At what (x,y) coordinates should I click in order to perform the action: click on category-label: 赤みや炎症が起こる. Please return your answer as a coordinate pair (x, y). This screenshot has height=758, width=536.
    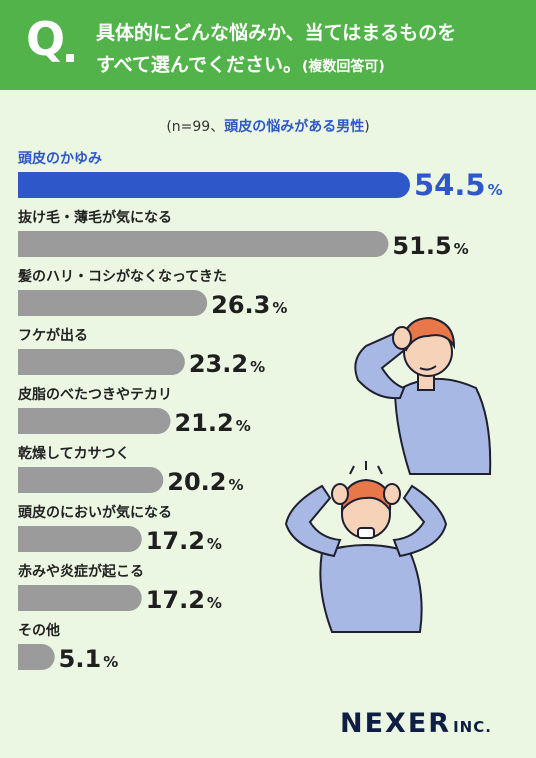
    Looking at the image, I should click on (81, 571).